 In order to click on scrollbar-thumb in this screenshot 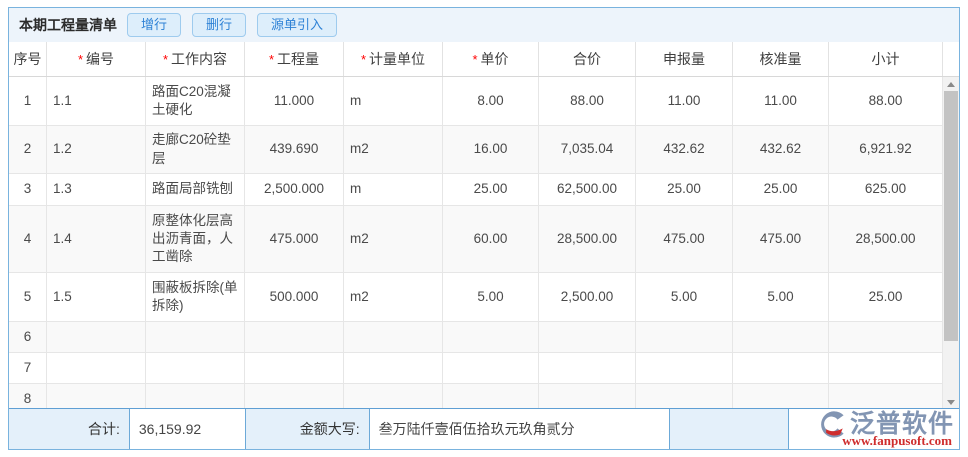, I will do `click(951, 216)`.